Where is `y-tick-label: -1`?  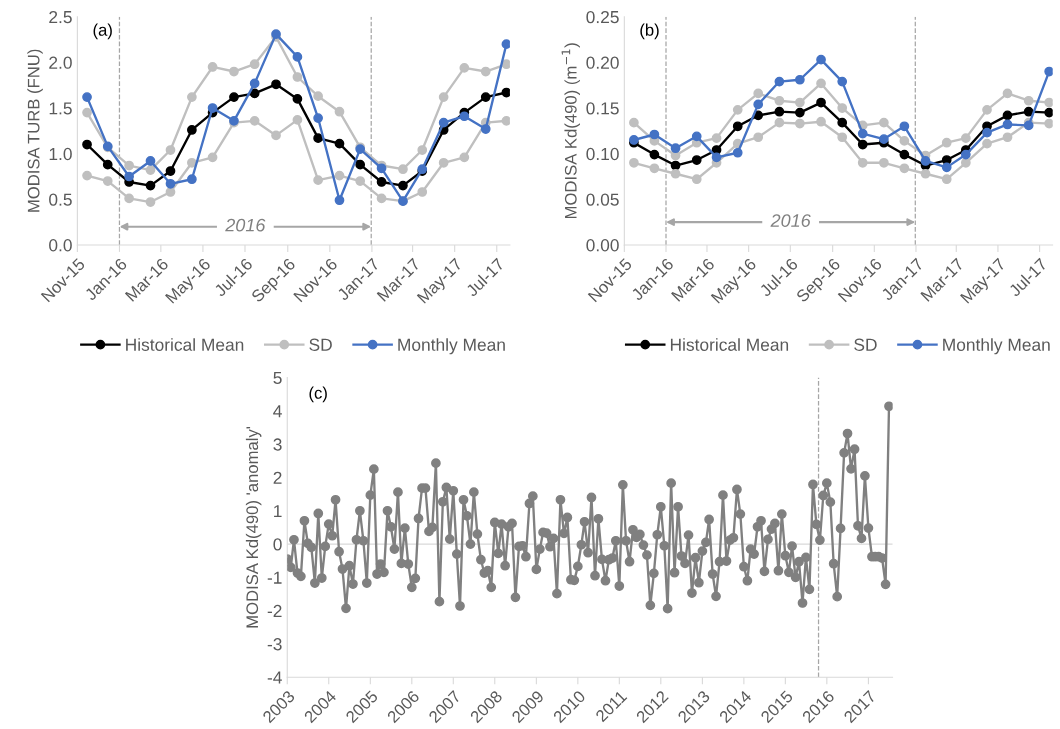
y-tick-label: -1 is located at coordinates (274, 577).